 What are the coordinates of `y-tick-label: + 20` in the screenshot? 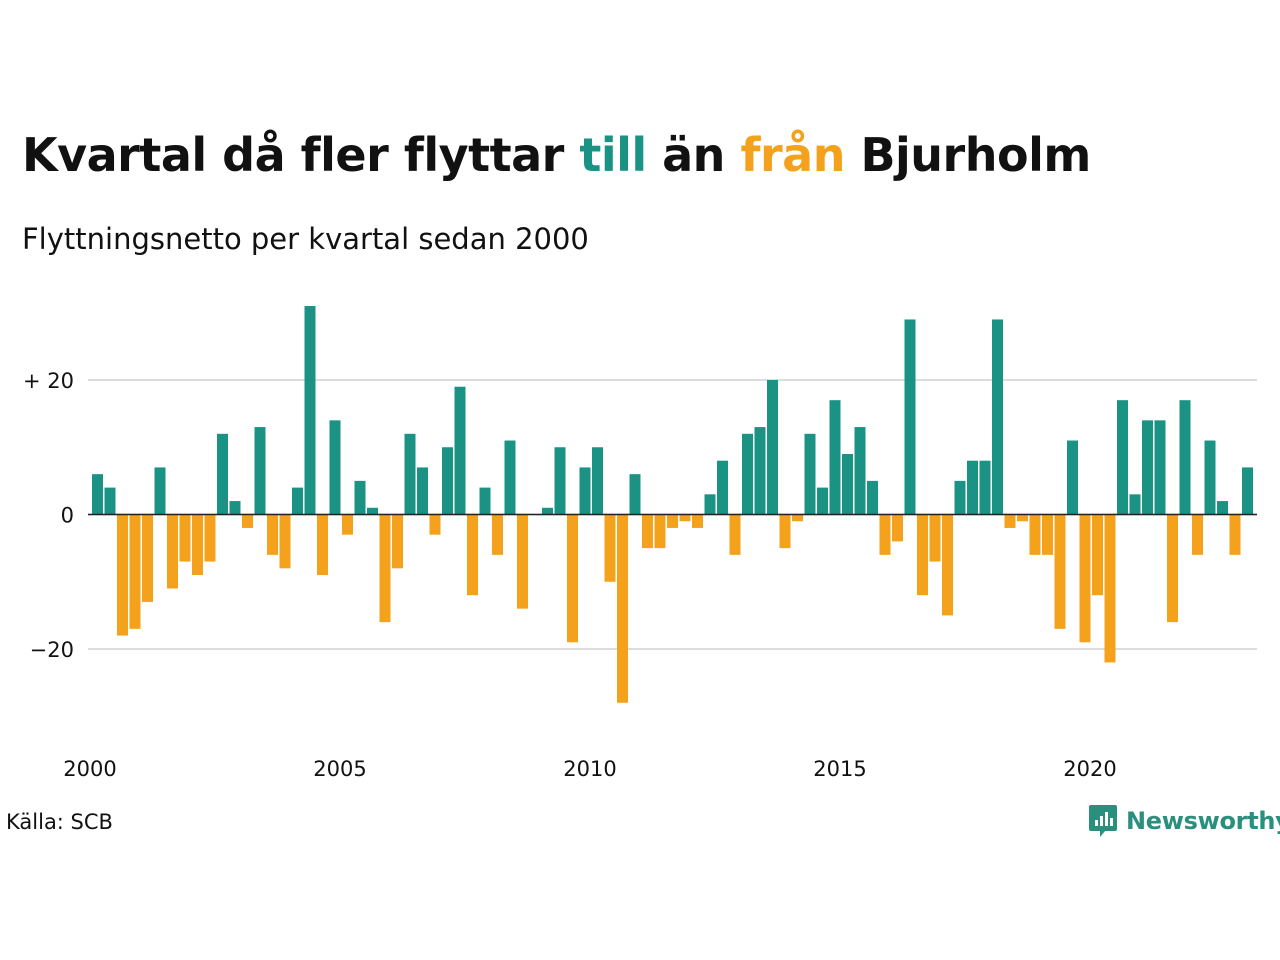 It's located at (48, 381).